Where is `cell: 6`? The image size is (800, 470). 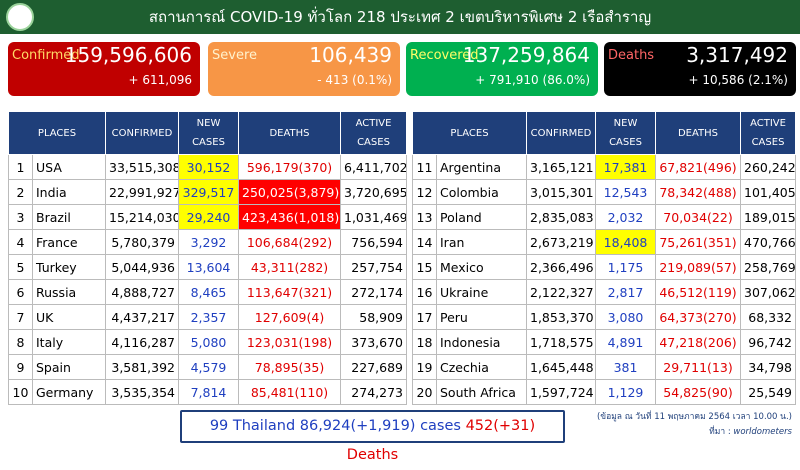
cell: 6 is located at coordinates (20, 292).